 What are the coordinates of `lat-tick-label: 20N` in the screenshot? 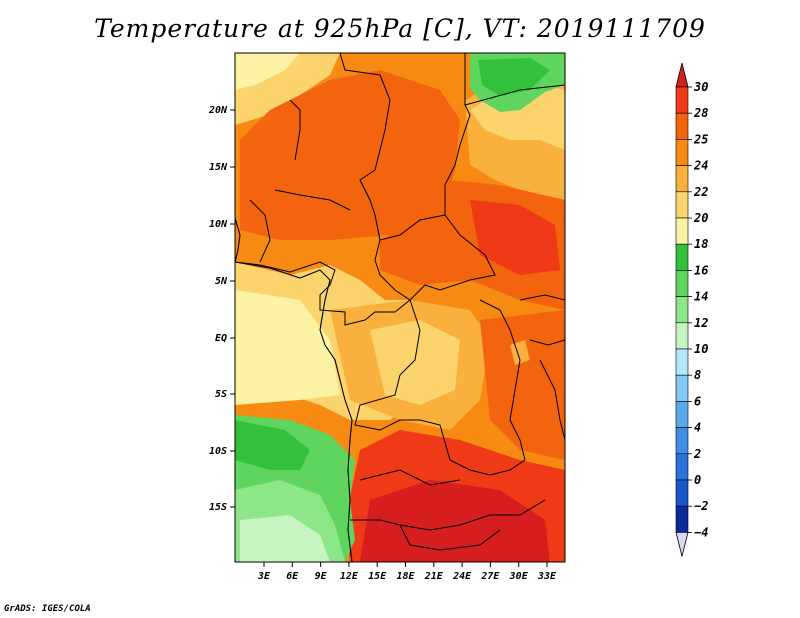 It's located at (218, 110).